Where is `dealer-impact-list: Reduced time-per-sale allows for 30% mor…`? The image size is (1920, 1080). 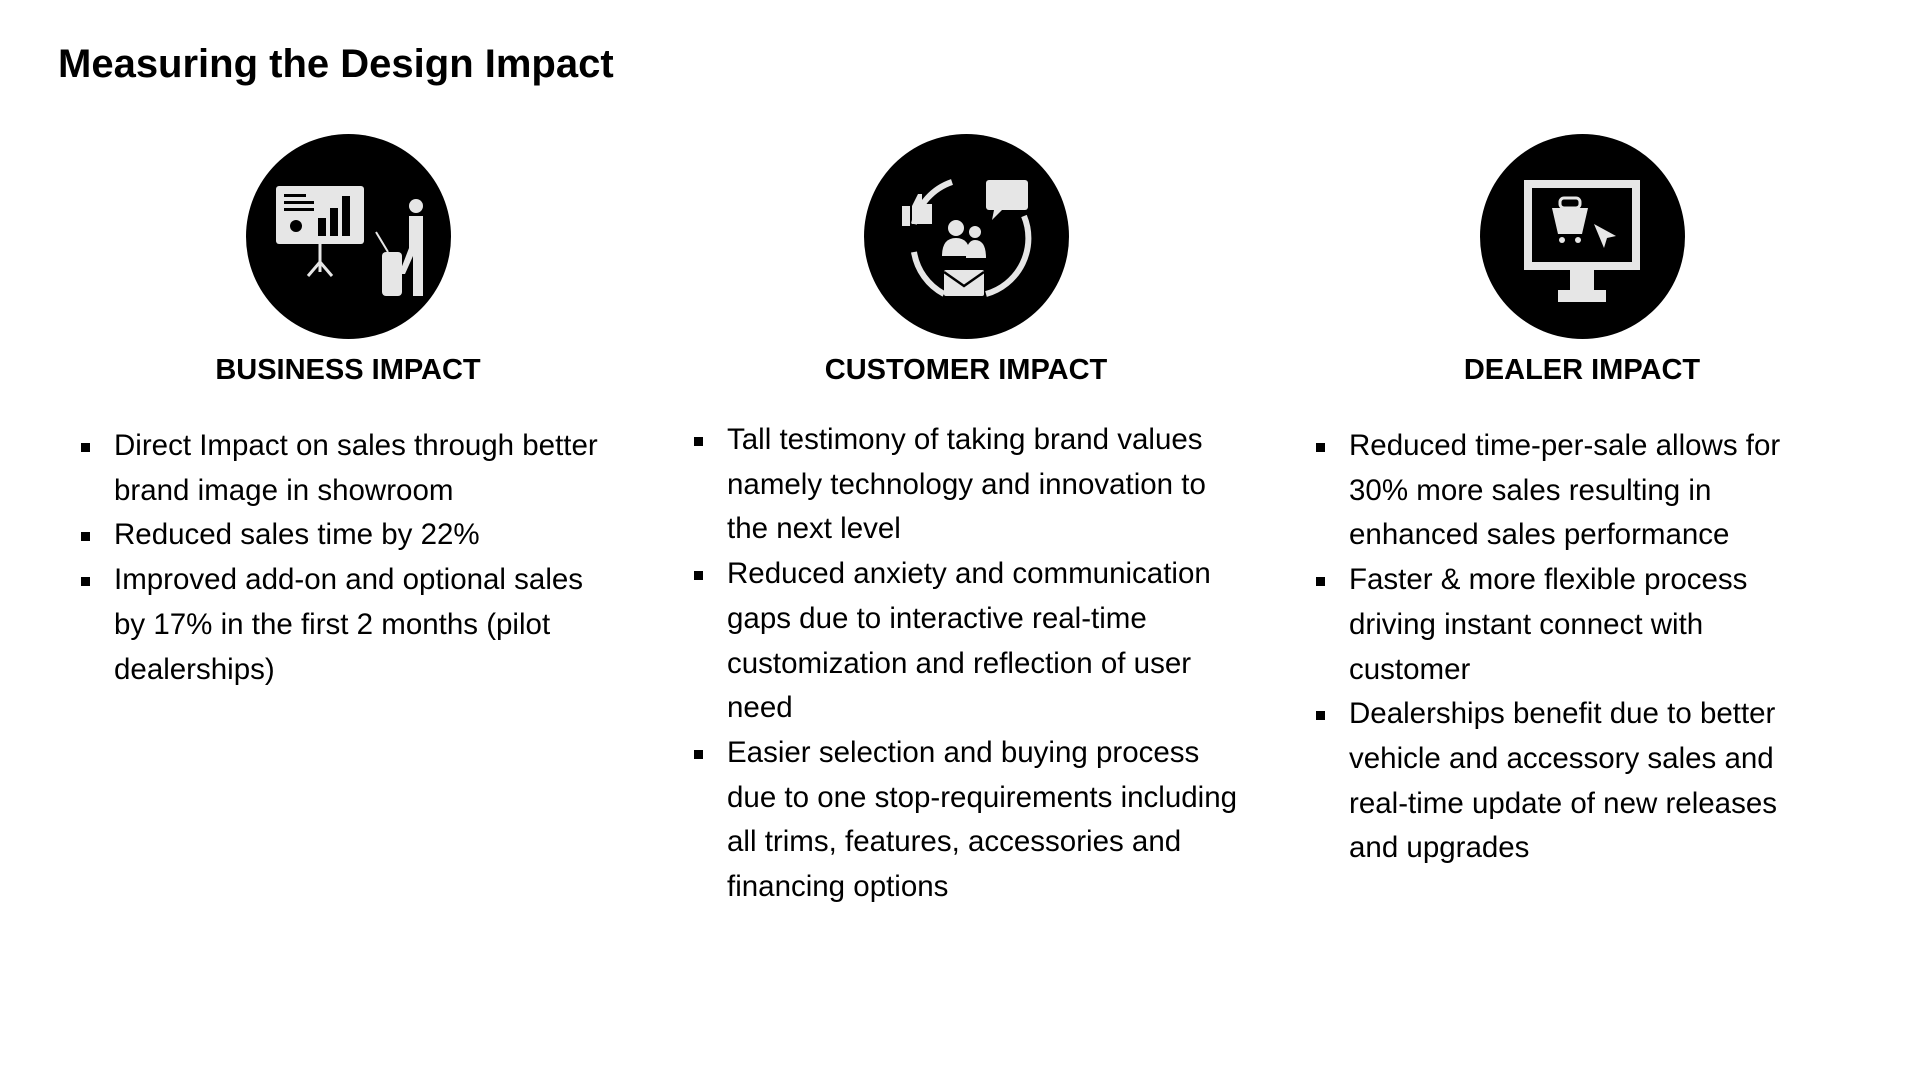 dealer-impact-list: Reduced time-per-sale allows for 30% mor… is located at coordinates (1573, 647).